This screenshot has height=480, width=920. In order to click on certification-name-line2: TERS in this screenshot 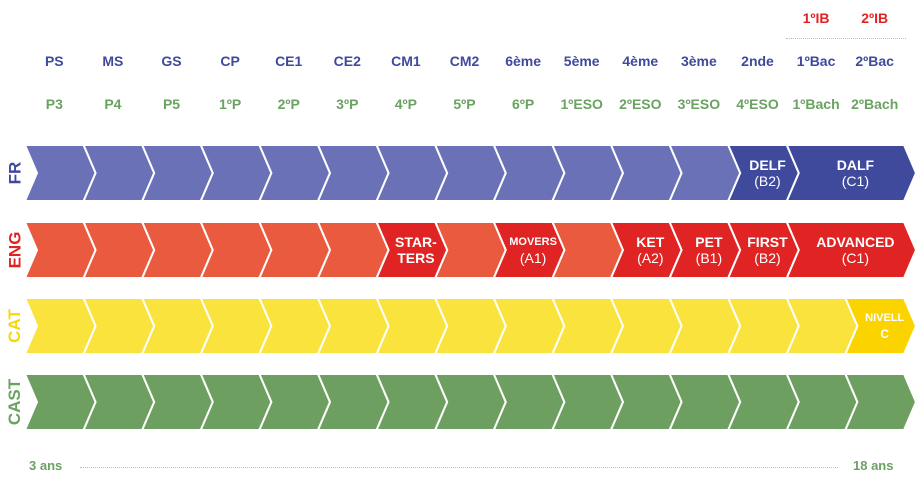, I will do `click(416, 258)`.